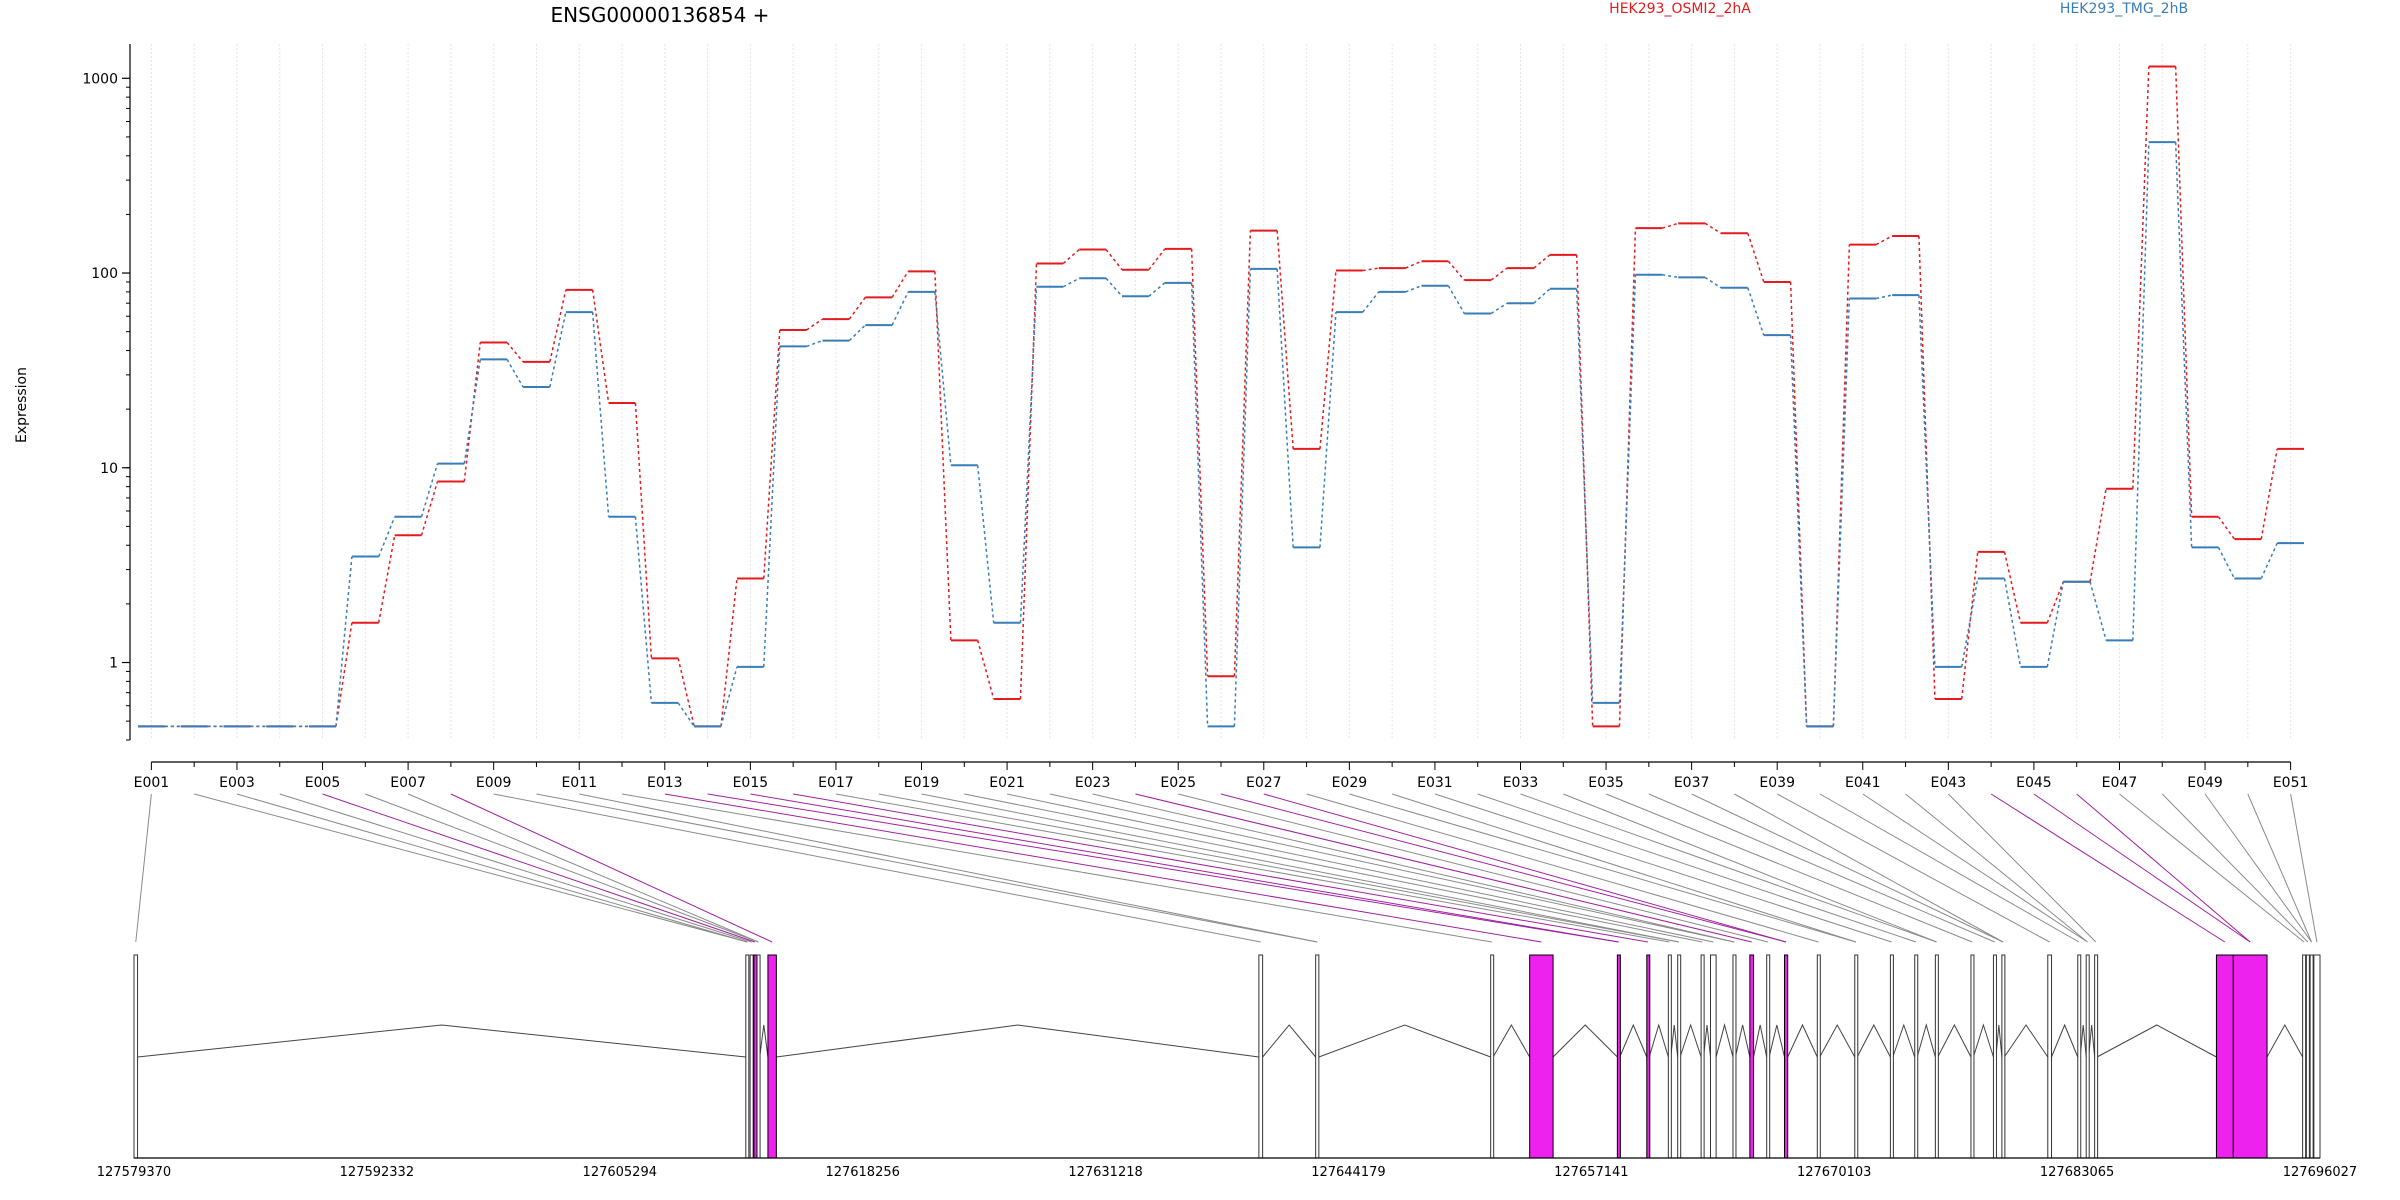  What do you see at coordinates (1834, 1172) in the screenshot?
I see `coord-label: 127670103` at bounding box center [1834, 1172].